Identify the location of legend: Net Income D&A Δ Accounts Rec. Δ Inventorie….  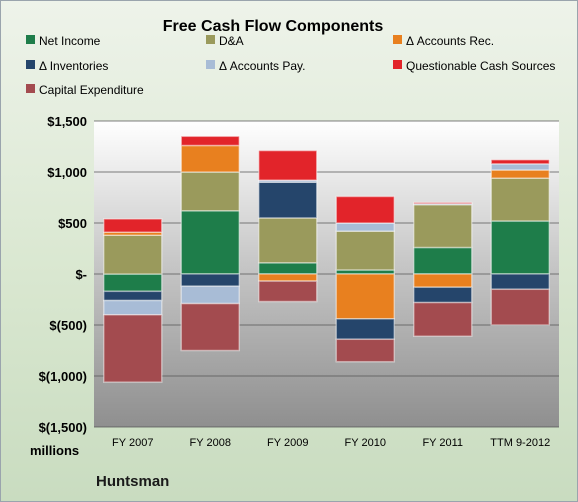
(290, 65).